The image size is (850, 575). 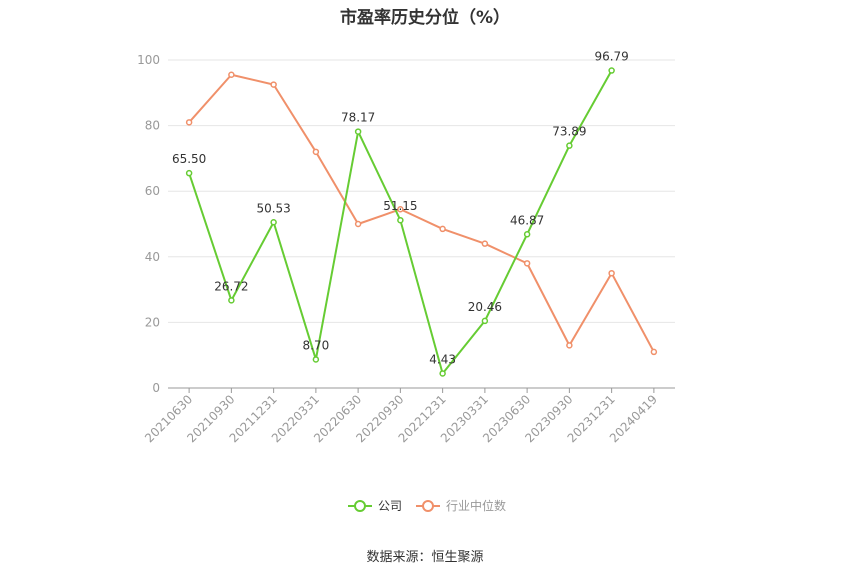 What do you see at coordinates (442, 359) in the screenshot?
I see `data-label: 4.43` at bounding box center [442, 359].